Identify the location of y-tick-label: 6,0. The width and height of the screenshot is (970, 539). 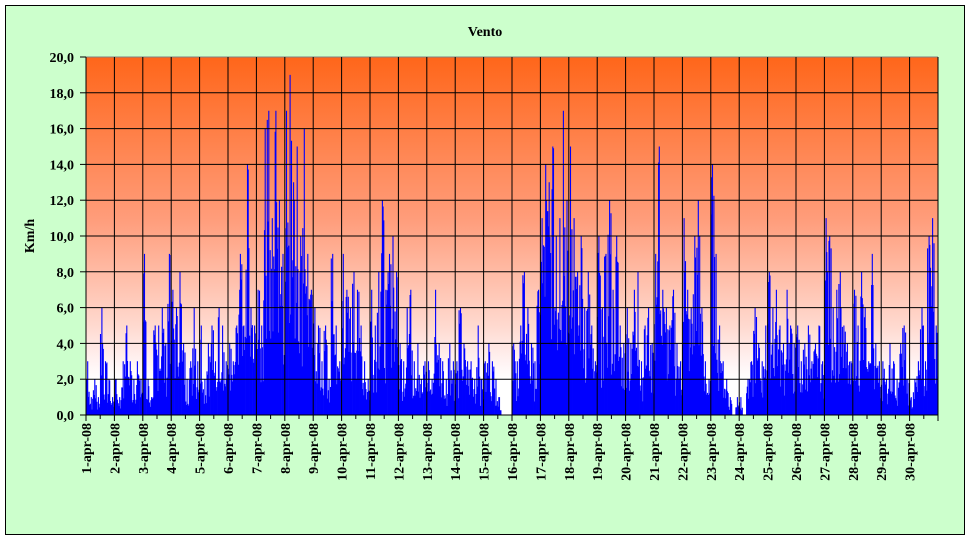
(66, 309).